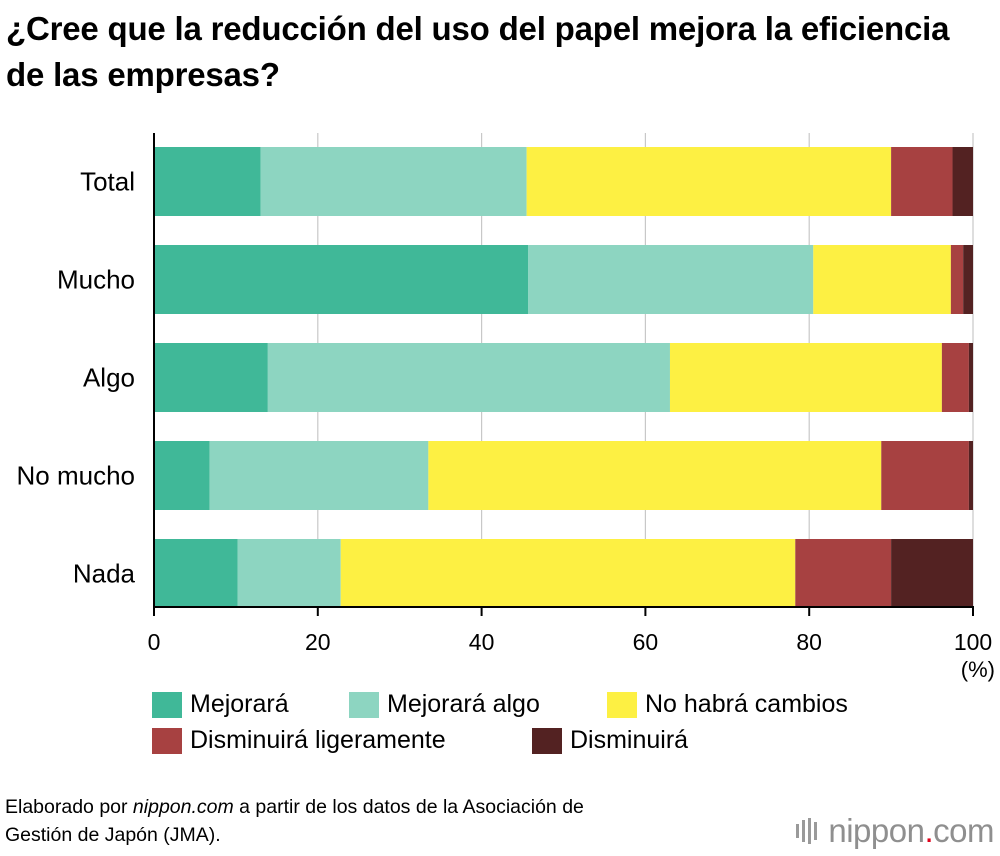 This screenshot has width=1000, height=856. I want to click on source-prefix: Elaborado por, so click(69, 807).